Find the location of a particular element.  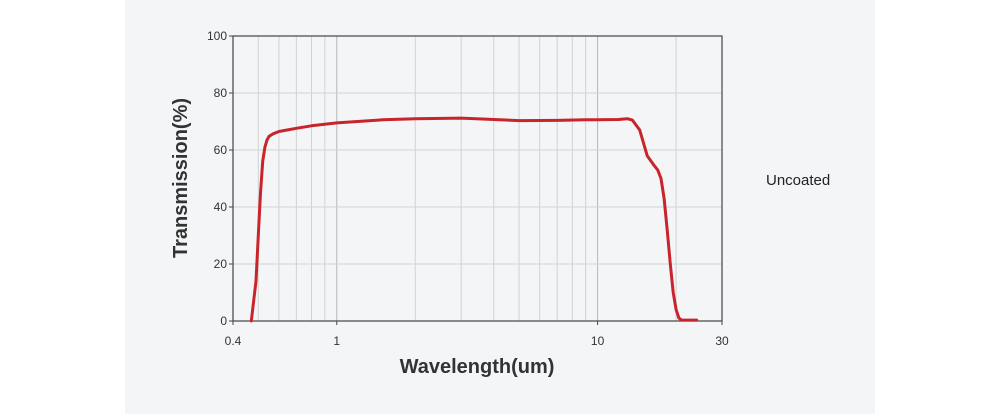

y-axis-label: Transmission(%) is located at coordinates (181, 178).